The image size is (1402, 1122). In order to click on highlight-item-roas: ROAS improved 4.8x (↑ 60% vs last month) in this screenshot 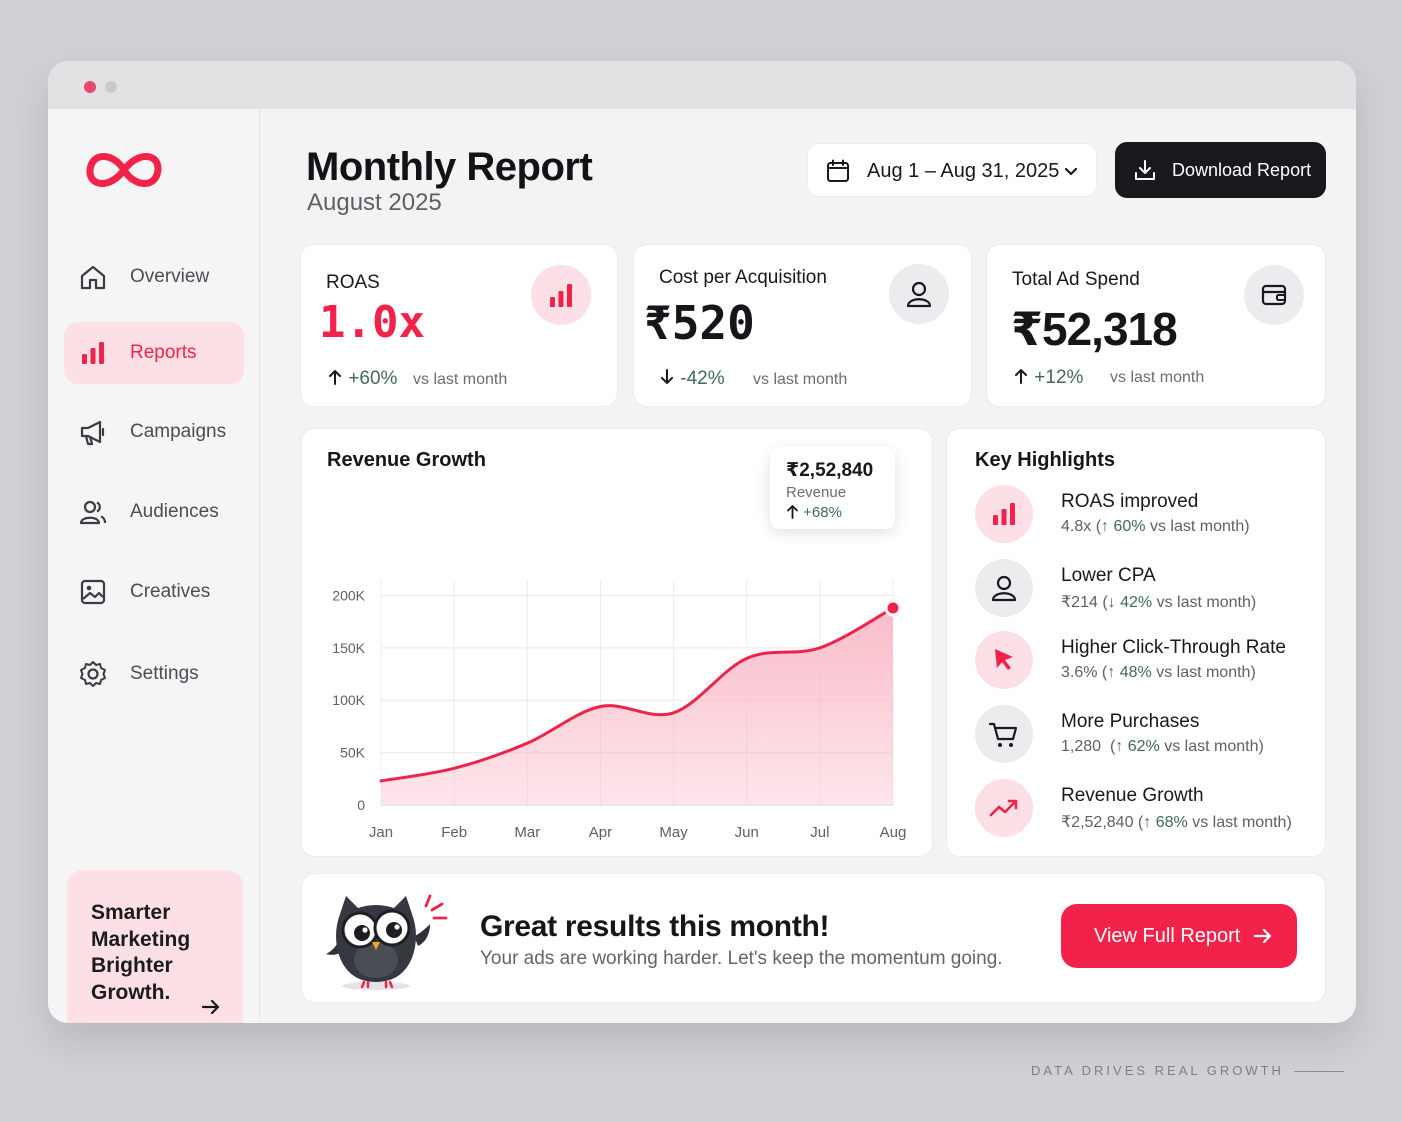, I will do `click(1145, 516)`.